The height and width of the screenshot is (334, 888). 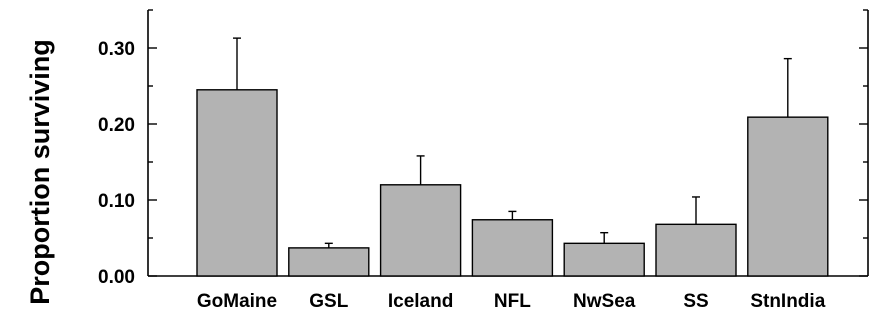 I want to click on bar-gomaine, so click(x=237, y=183).